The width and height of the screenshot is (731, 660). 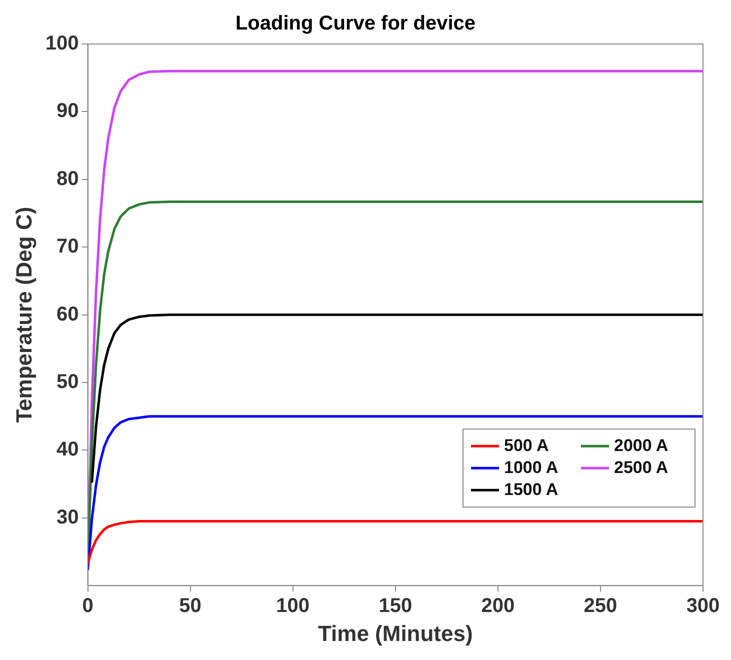 What do you see at coordinates (641, 445) in the screenshot?
I see `legend-label: 2000 A` at bounding box center [641, 445].